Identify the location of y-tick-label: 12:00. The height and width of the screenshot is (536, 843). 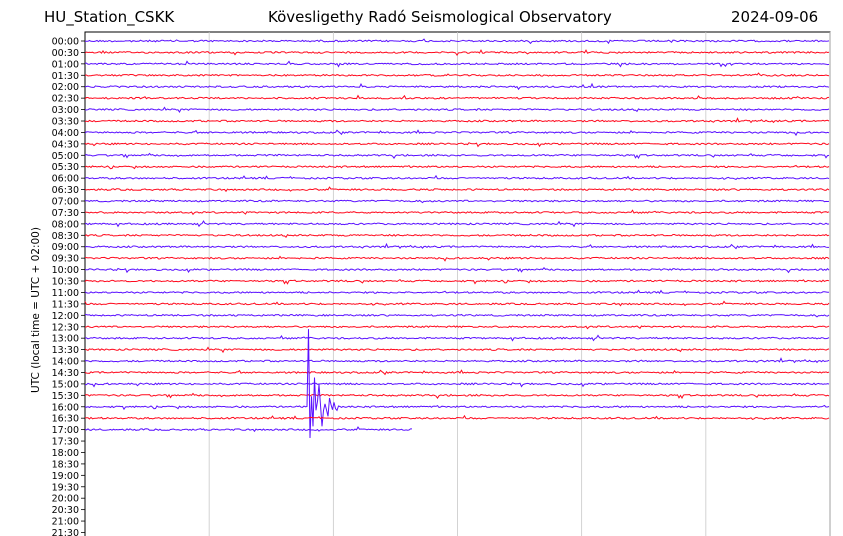
(65, 316).